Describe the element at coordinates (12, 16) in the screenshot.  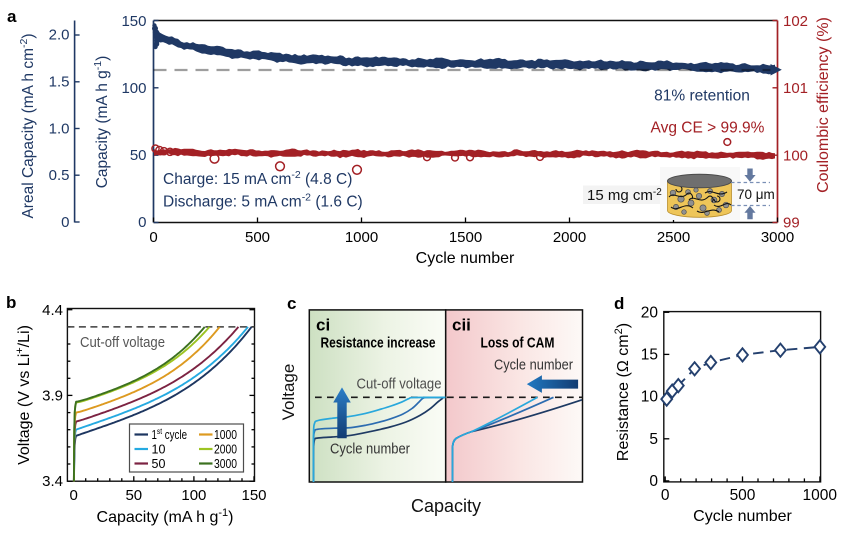
I see `svg-text: a` at that location.